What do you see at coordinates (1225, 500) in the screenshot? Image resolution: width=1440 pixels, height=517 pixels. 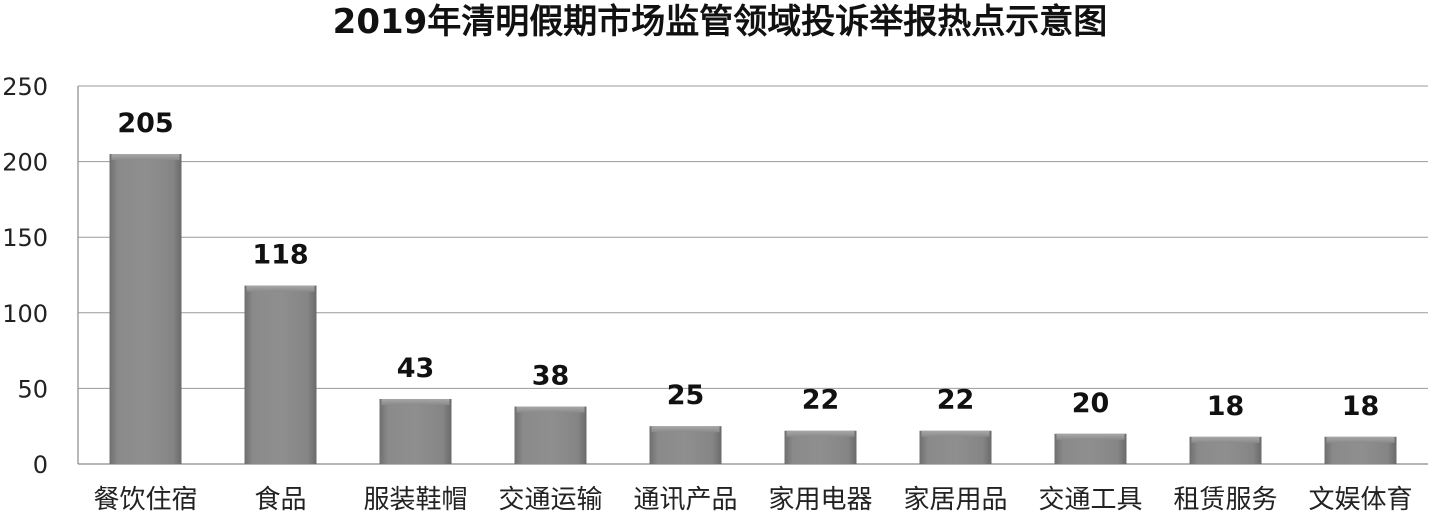 I see `x-tick-label: 租赁服务` at bounding box center [1225, 500].